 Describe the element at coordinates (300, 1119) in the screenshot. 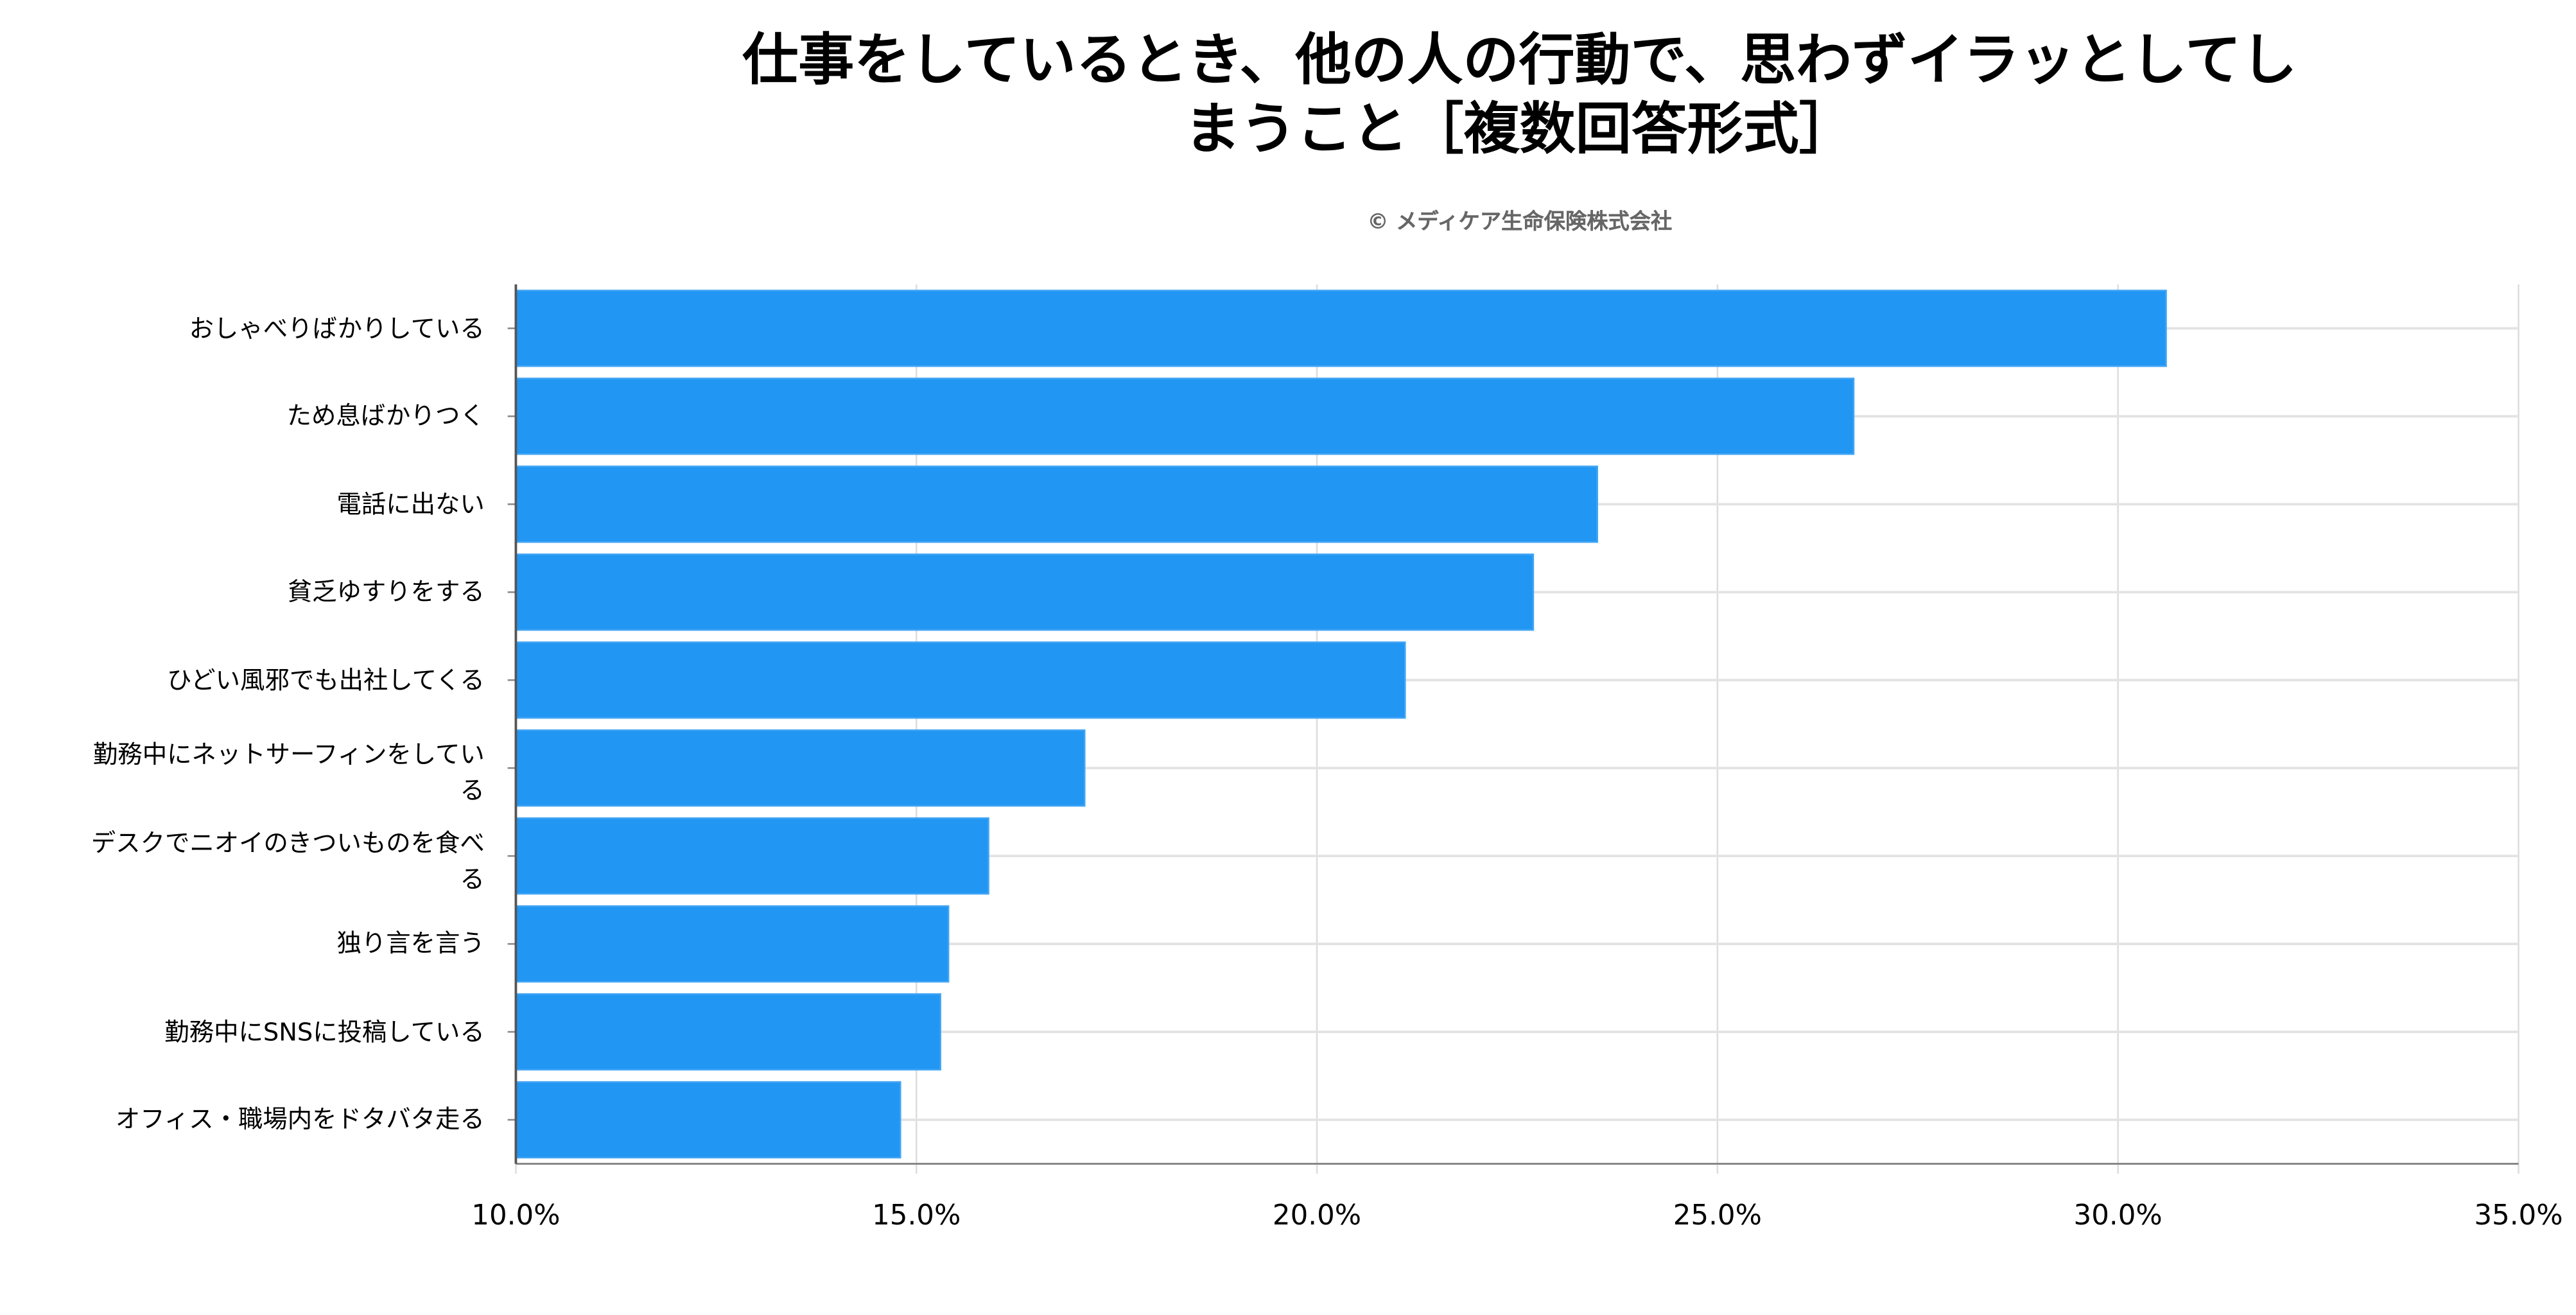

I see `category-label: オフィス・職場内をドタバタ走る` at that location.